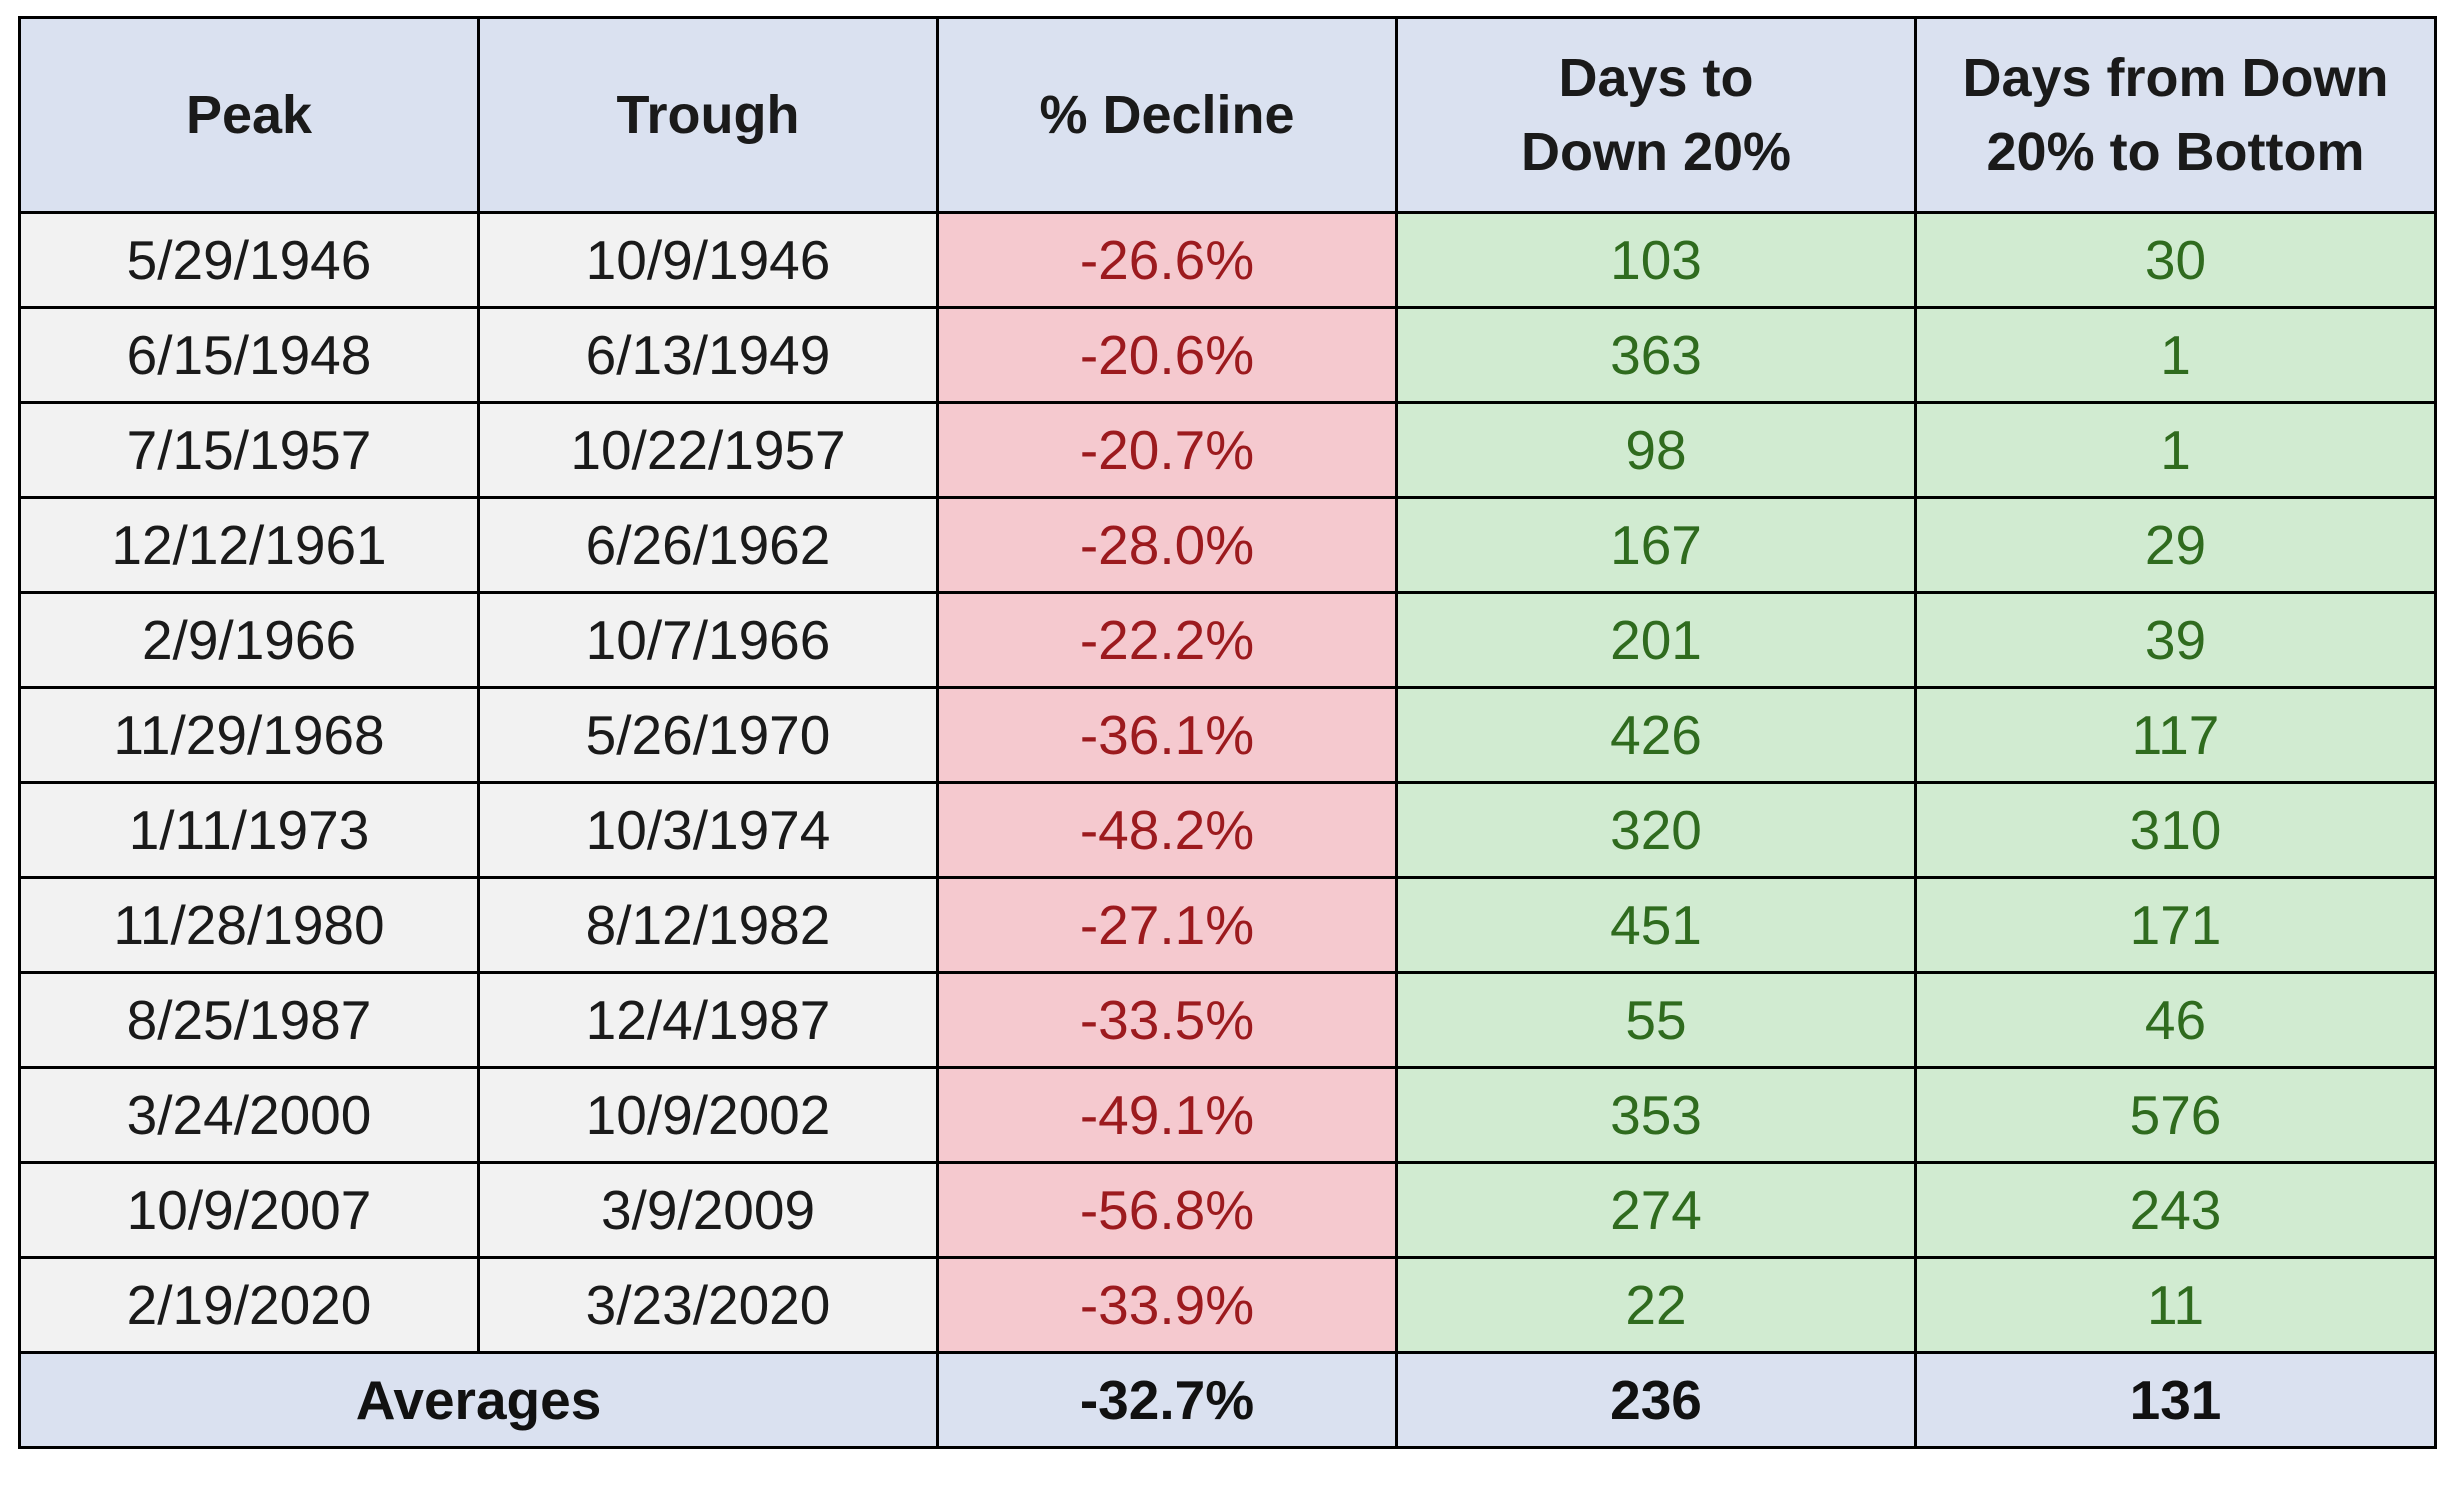 This screenshot has width=2452, height=1508. Describe the element at coordinates (1656, 735) in the screenshot. I see `cell-days-to: 426` at that location.